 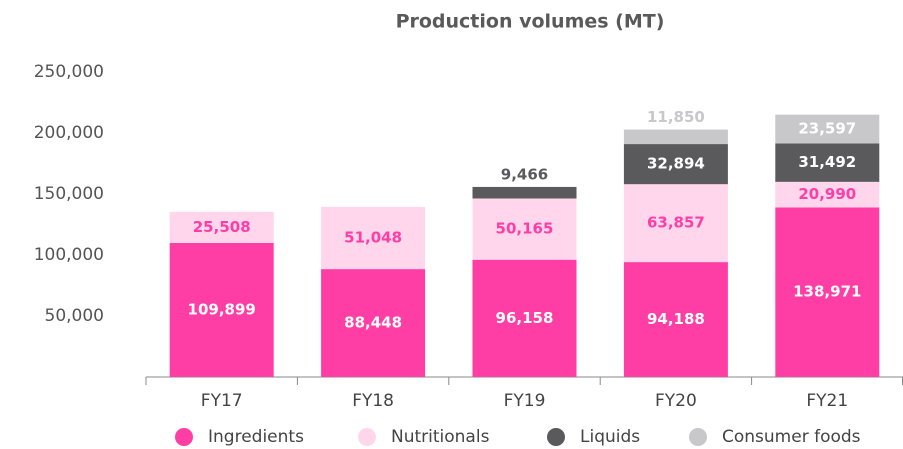 I want to click on data-label: 51,048, so click(x=373, y=237).